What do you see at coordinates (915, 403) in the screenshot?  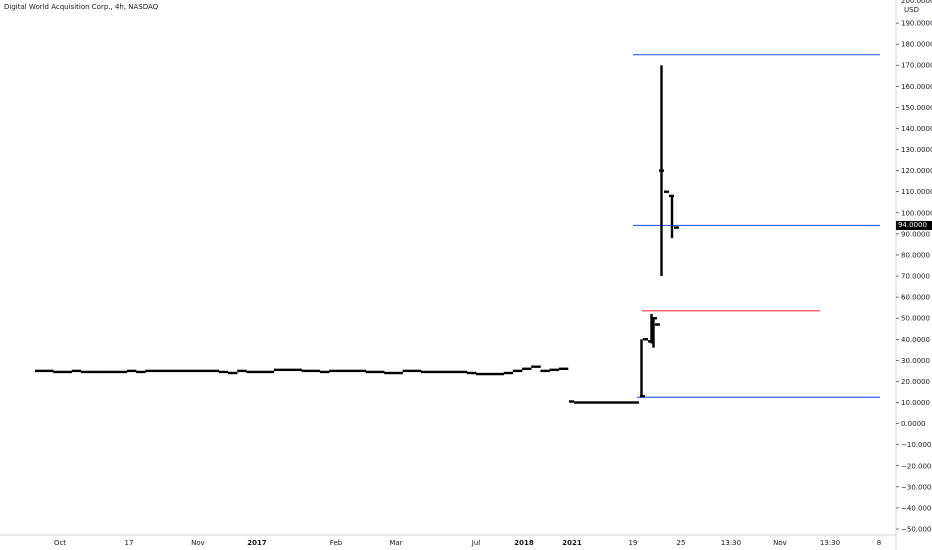 I see `y-tick-label: 10.0000` at bounding box center [915, 403].